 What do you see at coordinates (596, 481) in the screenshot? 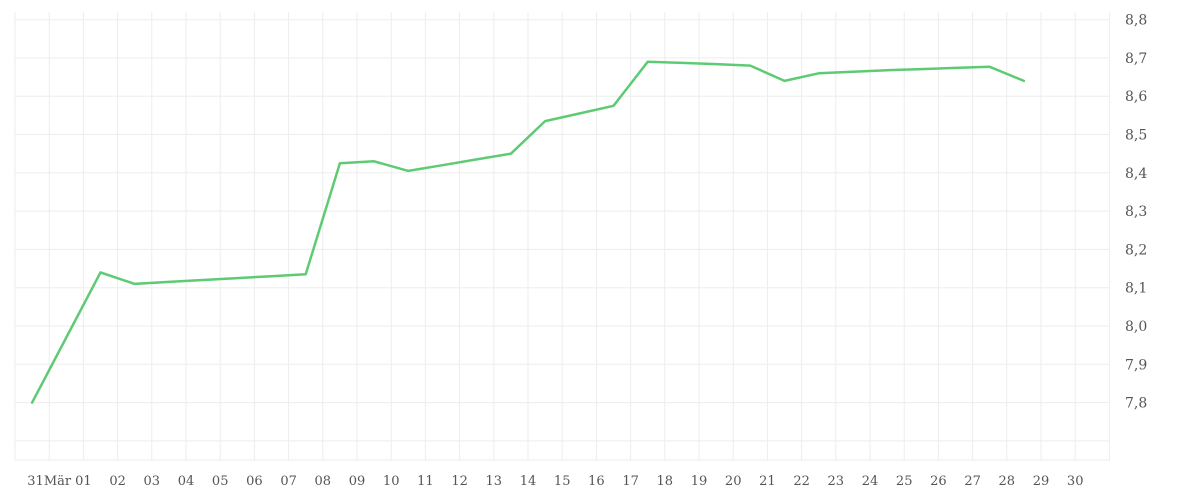
I see `x-axis-tick-label: 16` at bounding box center [596, 481].